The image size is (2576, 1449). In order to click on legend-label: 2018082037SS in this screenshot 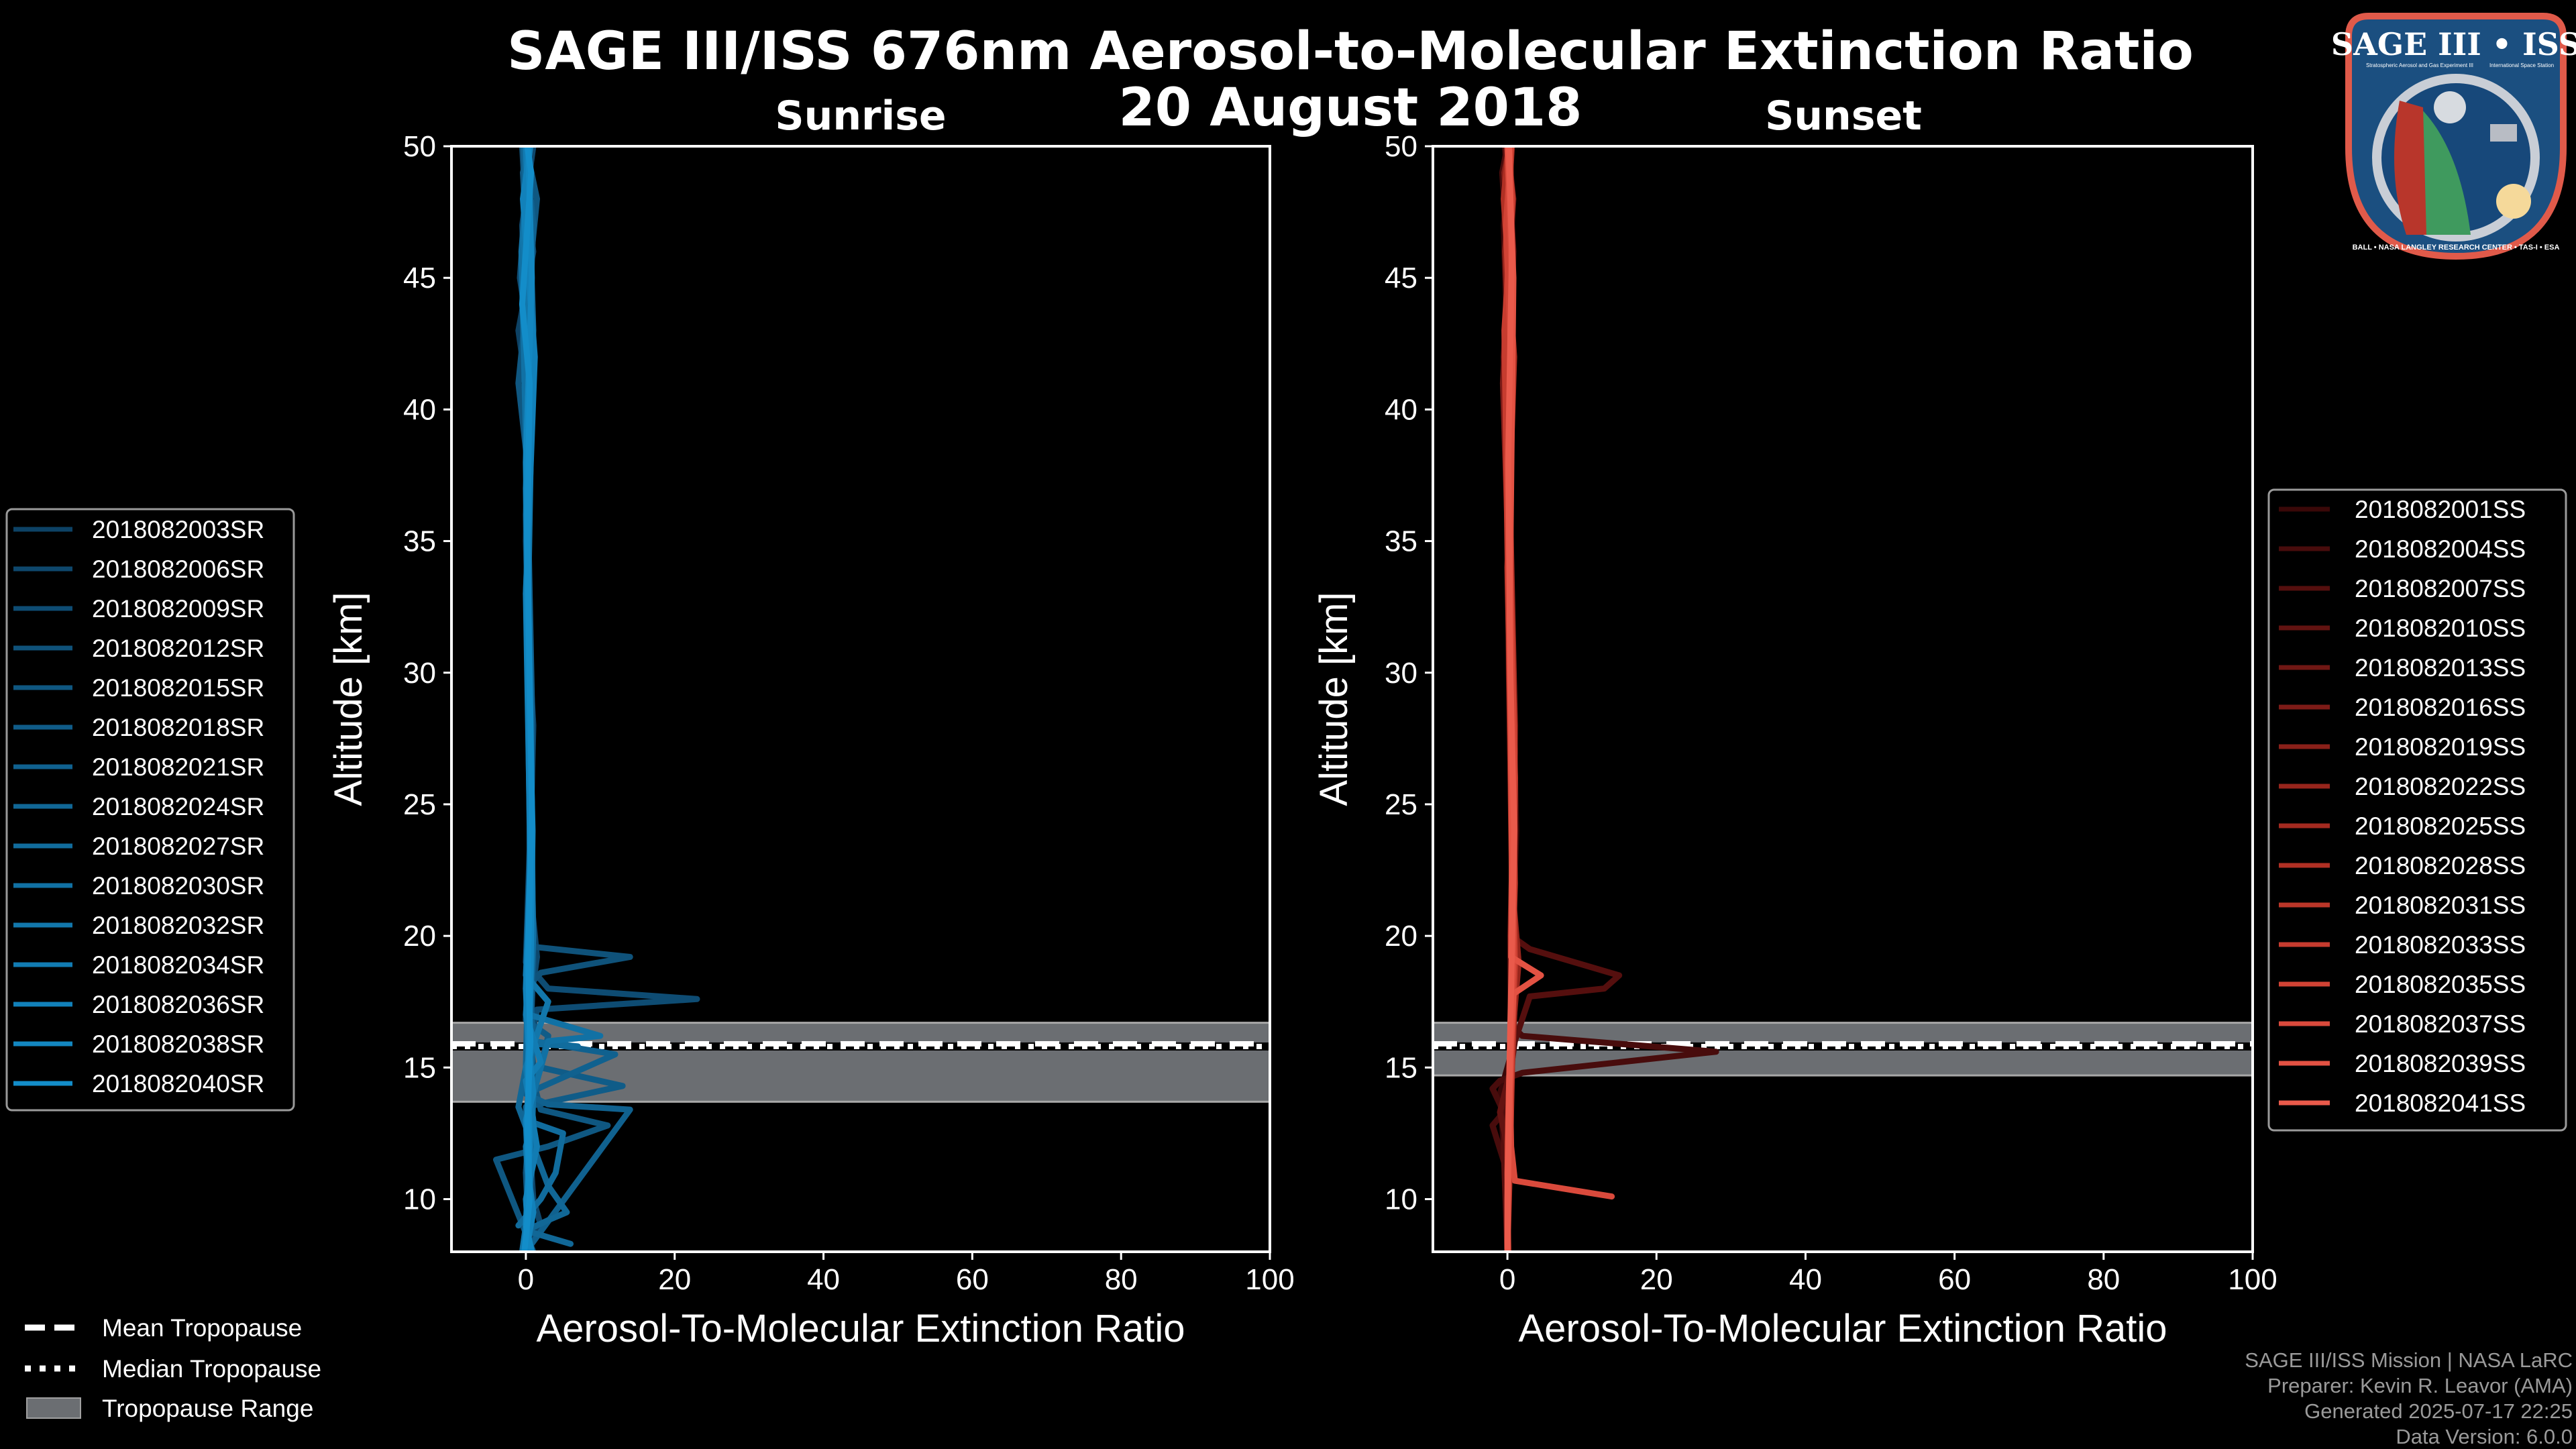, I will do `click(2440, 1024)`.